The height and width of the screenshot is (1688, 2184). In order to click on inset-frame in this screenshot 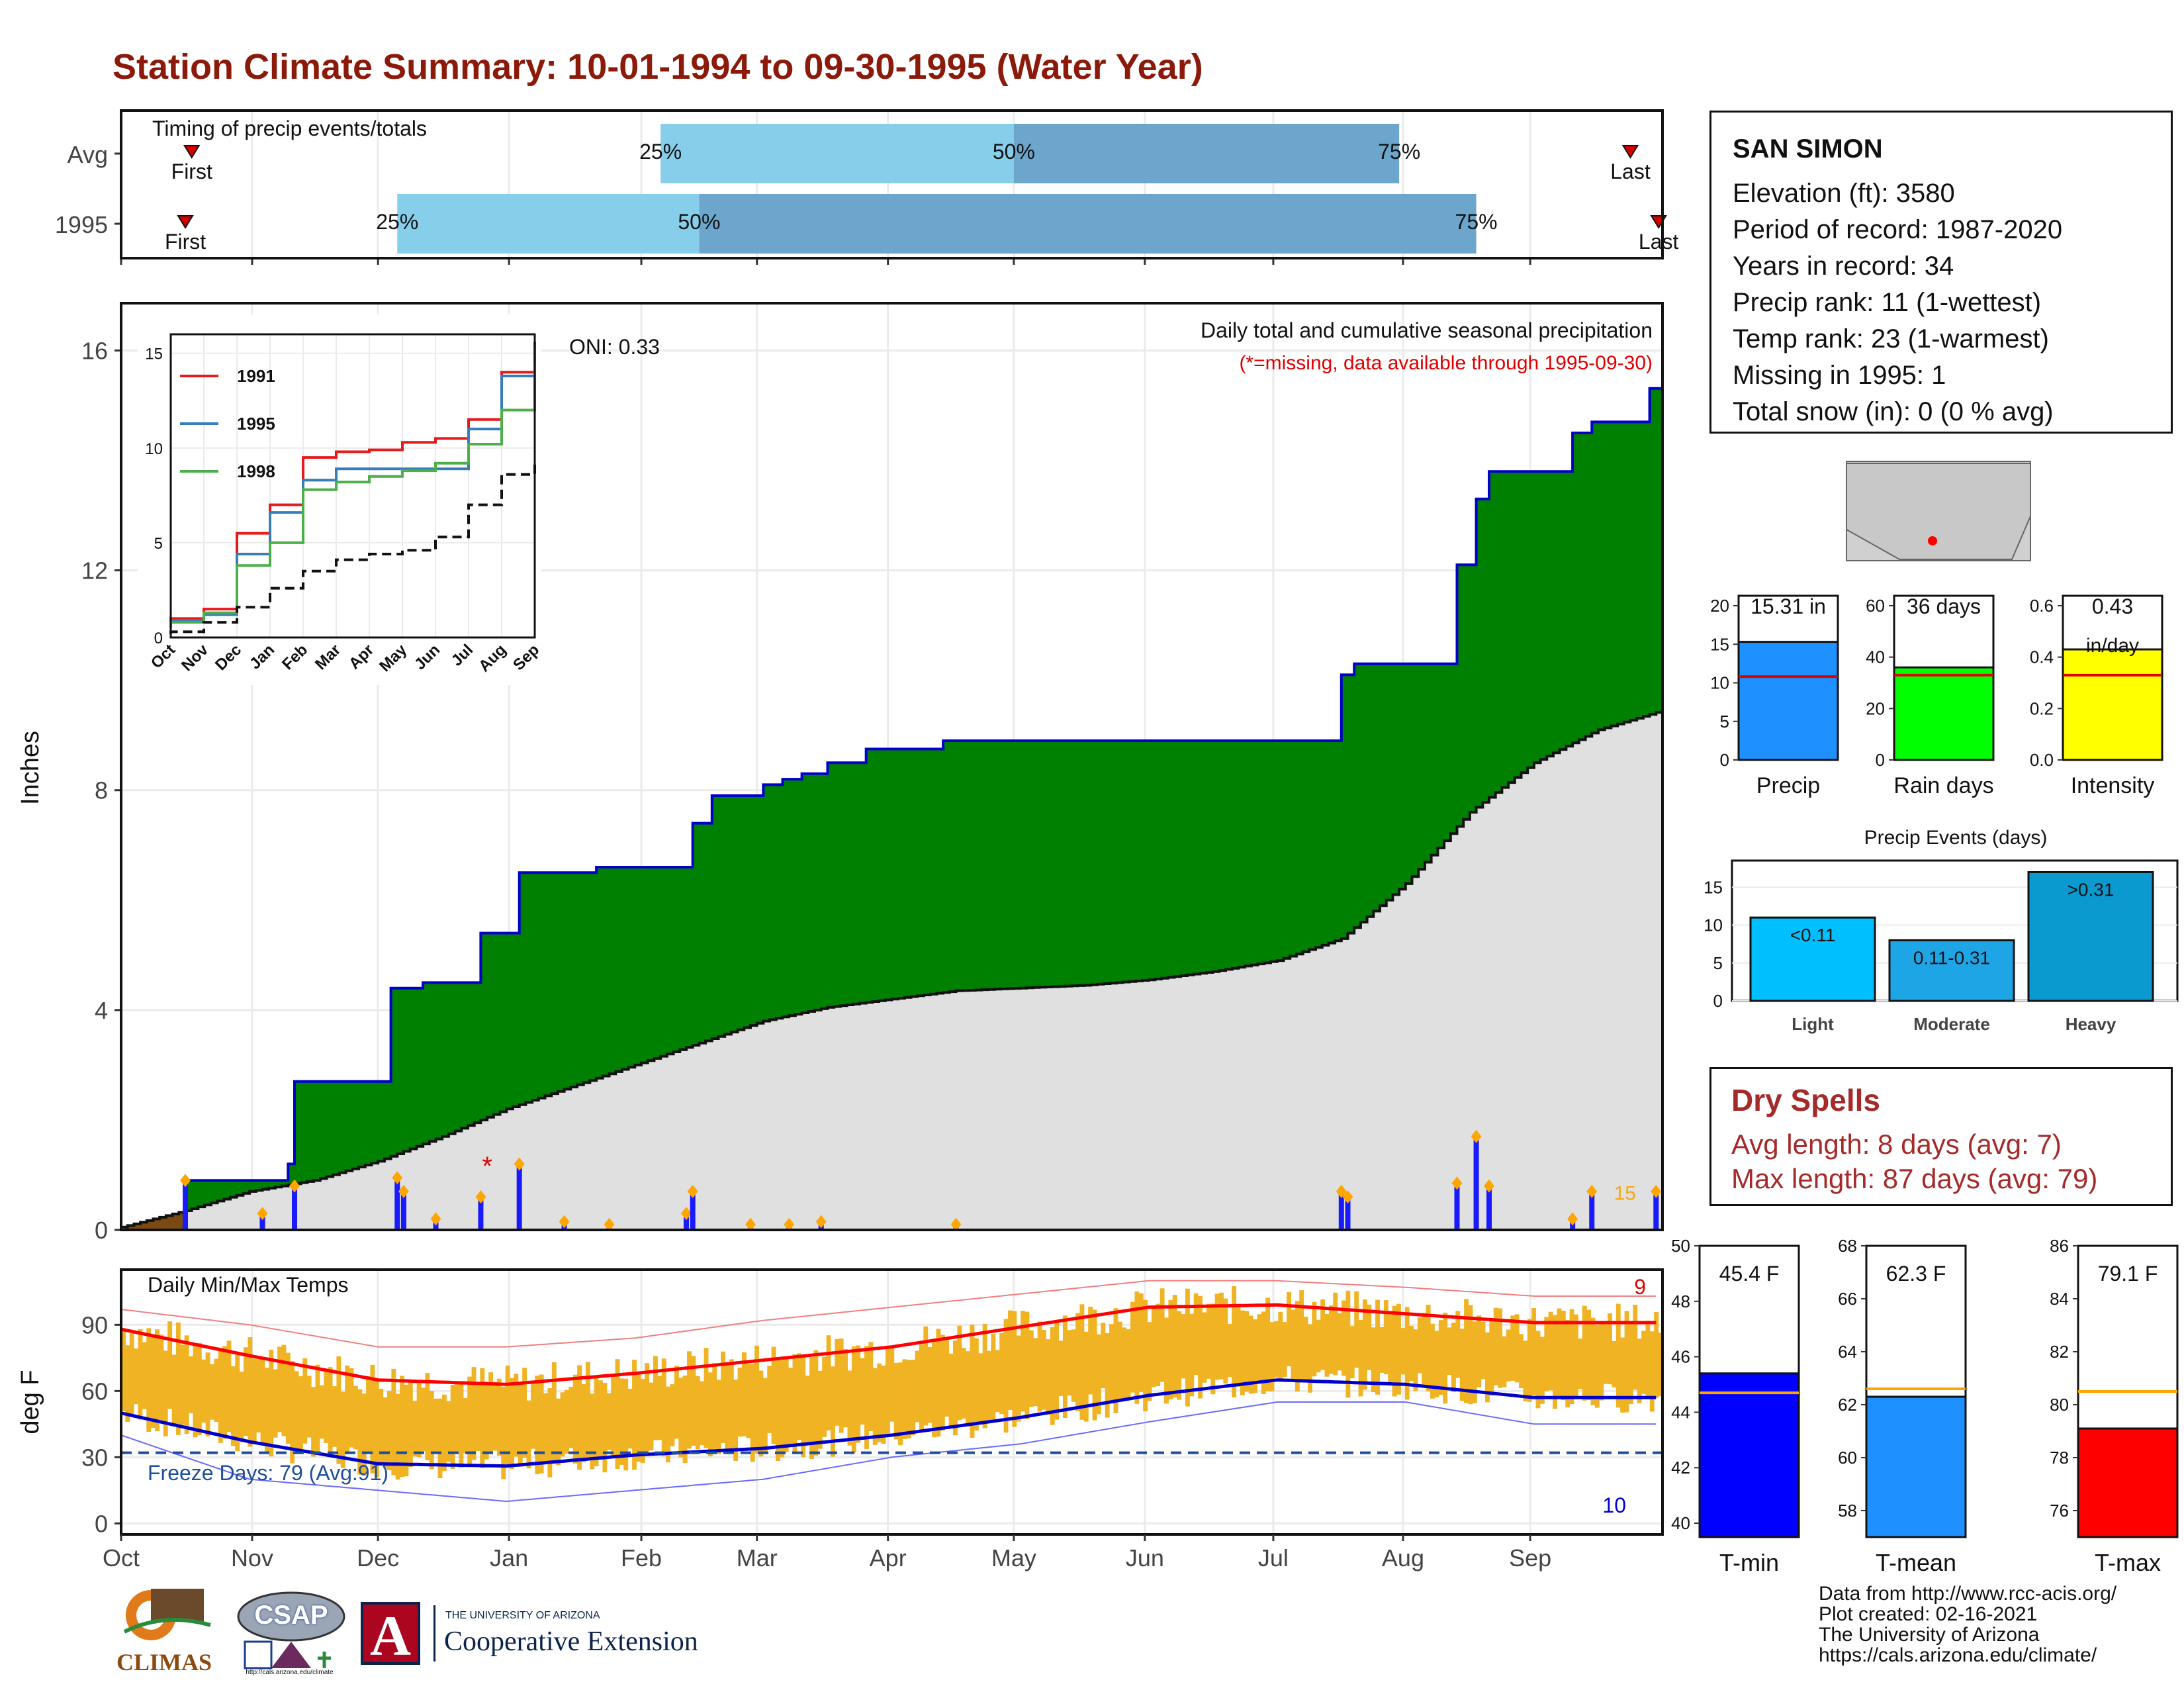, I will do `click(353, 486)`.